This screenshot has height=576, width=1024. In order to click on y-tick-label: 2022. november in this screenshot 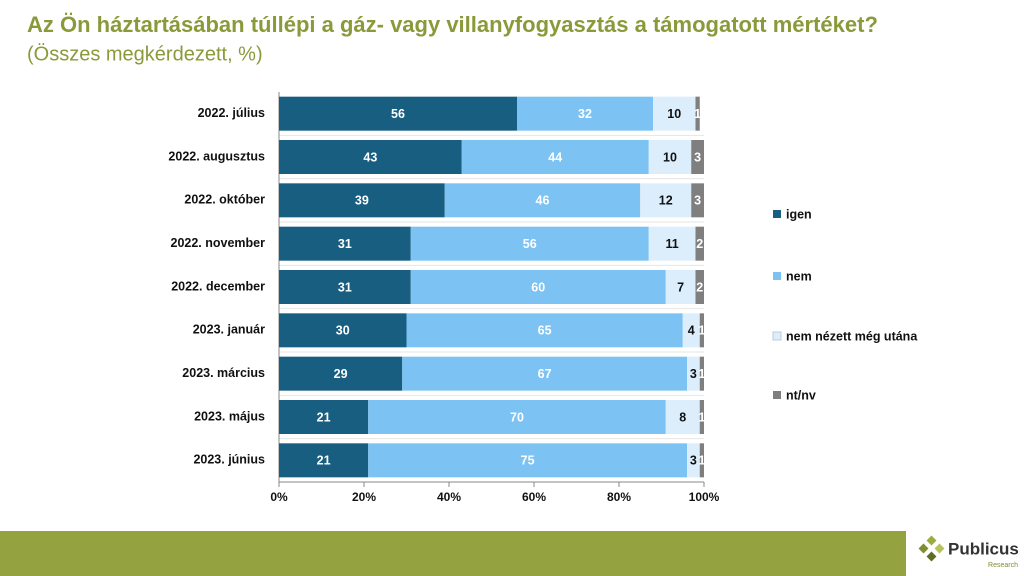, I will do `click(218, 243)`.